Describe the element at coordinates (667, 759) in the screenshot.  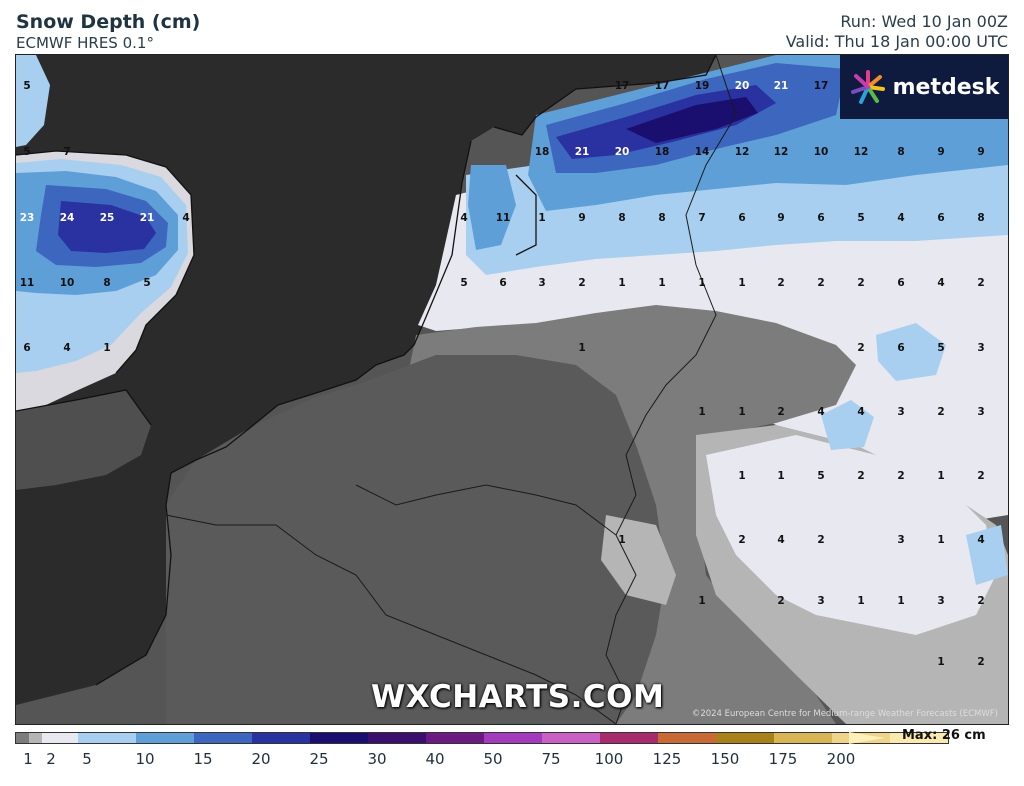
I see `scale-tick-label: 125` at that location.